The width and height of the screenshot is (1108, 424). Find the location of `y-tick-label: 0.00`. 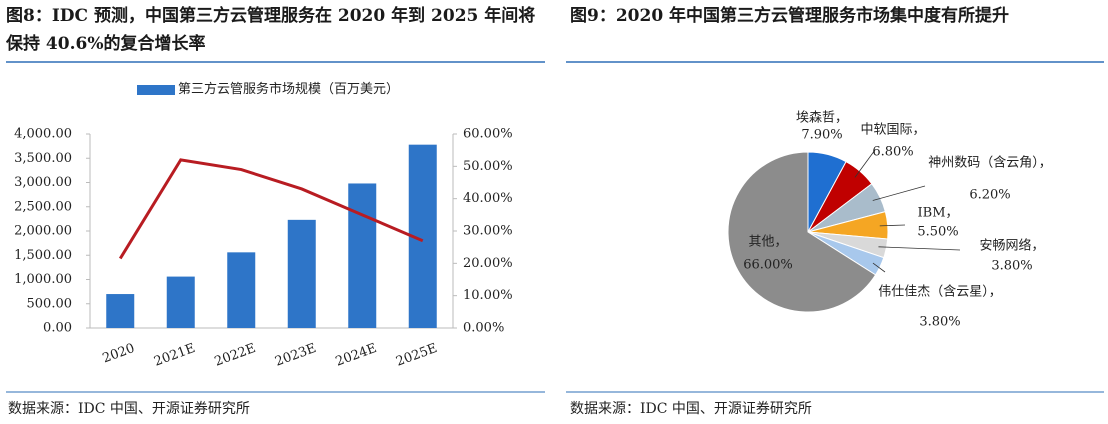

y-tick-label: 0.00 is located at coordinates (57, 328).